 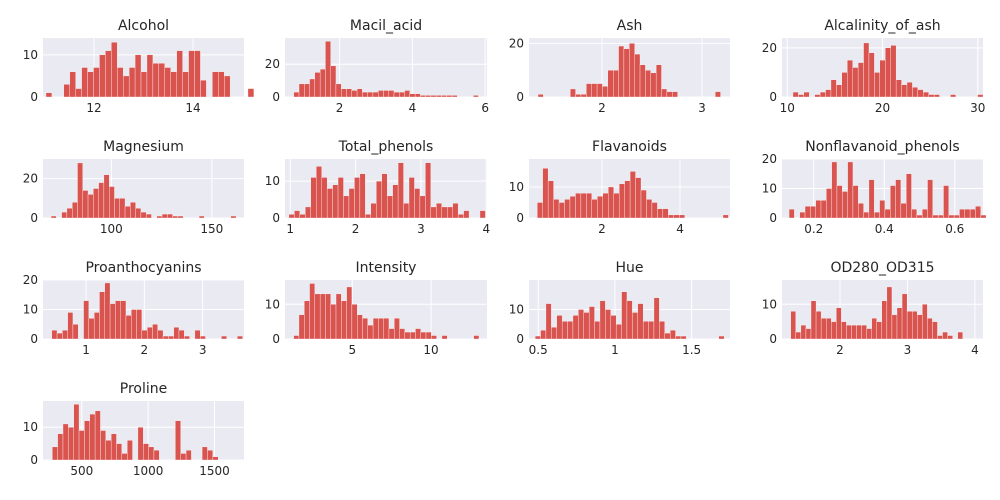 I want to click on panel-title: Alcohol, so click(x=143, y=26).